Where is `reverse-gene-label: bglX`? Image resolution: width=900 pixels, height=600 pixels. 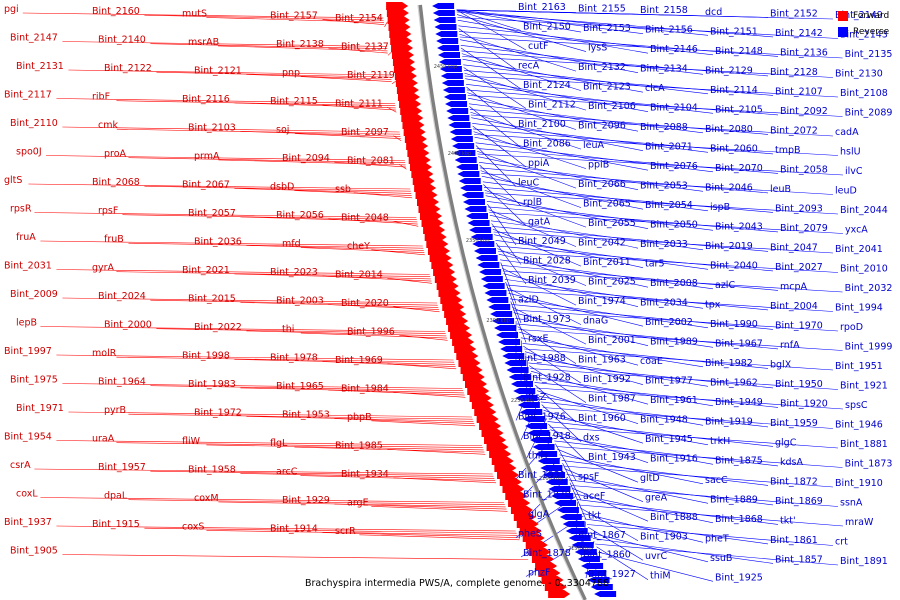 reverse-gene-label: bglX is located at coordinates (781, 364).